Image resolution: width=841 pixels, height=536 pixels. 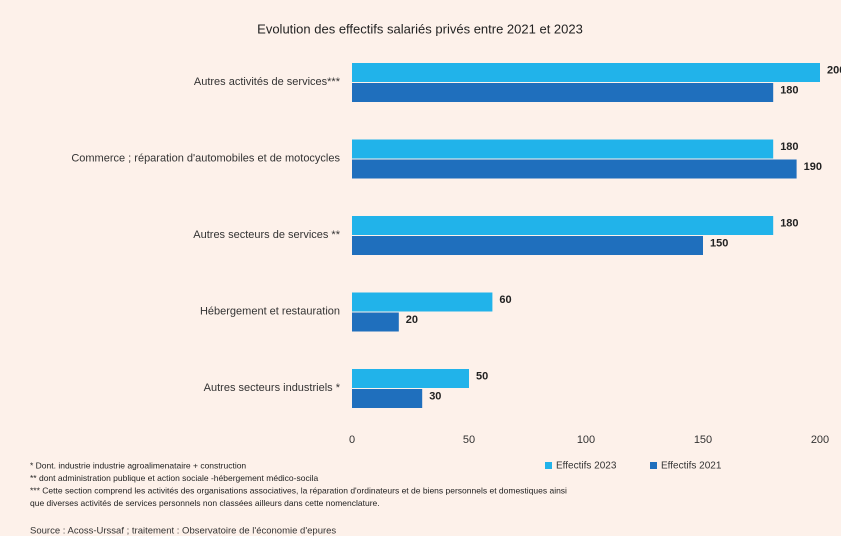 I want to click on legend-label: Effectifs 2021, so click(x=691, y=466).